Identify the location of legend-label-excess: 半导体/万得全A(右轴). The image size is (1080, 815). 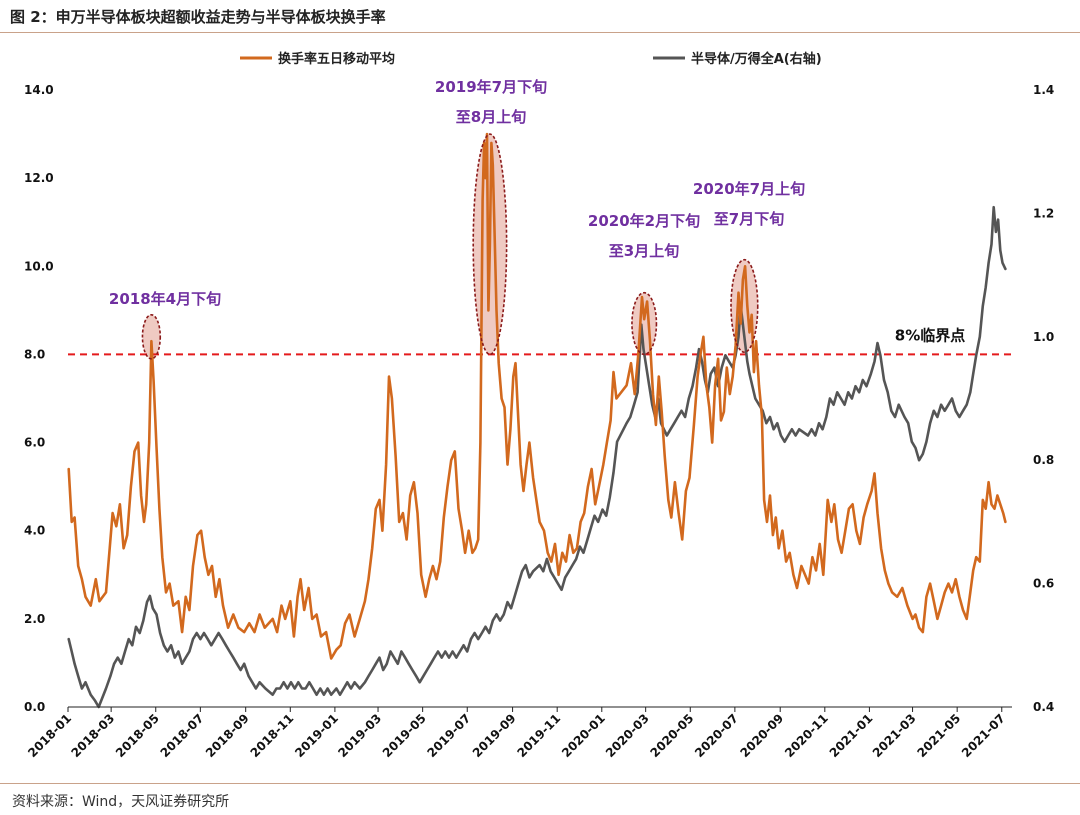
(756, 59).